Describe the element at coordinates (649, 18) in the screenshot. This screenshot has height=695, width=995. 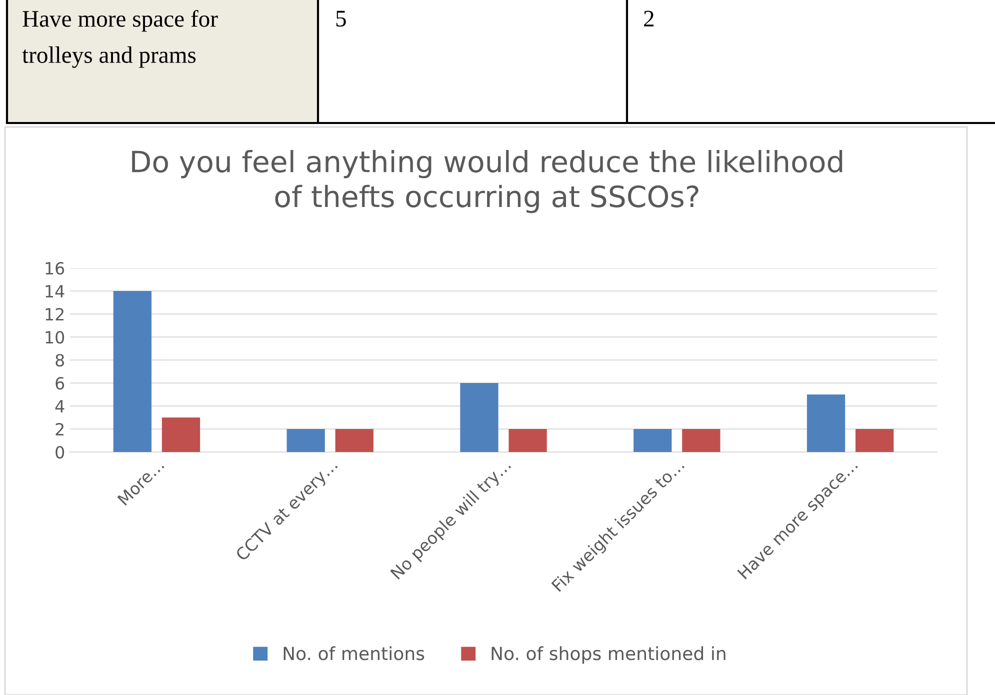
I see `text: 2` at that location.